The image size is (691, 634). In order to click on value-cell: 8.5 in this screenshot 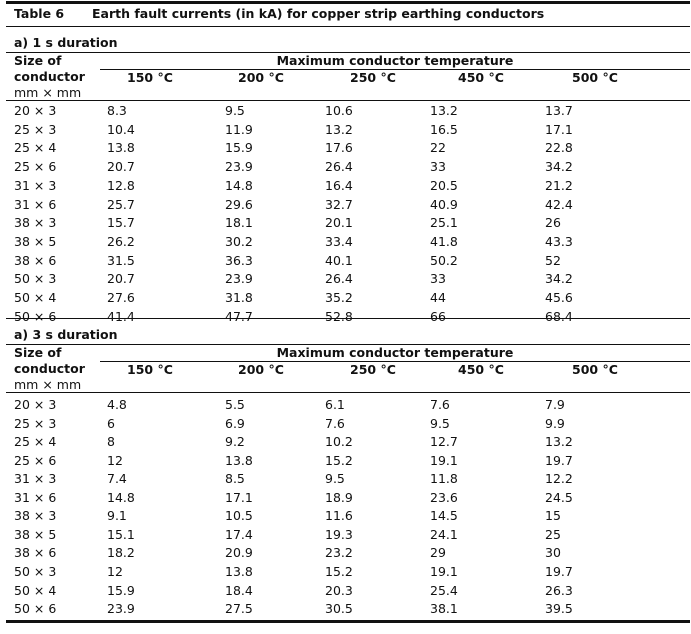, I will do `click(235, 479)`.